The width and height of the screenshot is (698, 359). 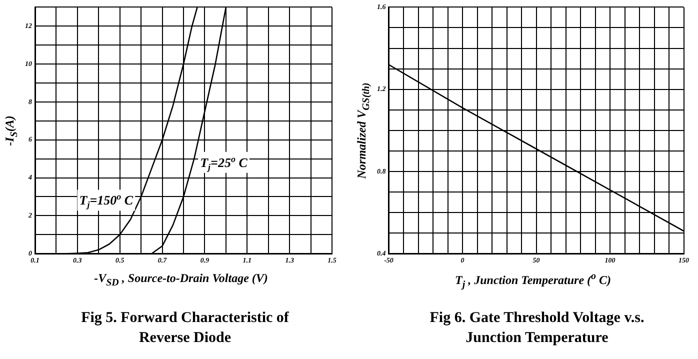 I want to click on x-axis-title: T$_{j}$ , Junction Temperature ($^{o}$ C), so click(x=533, y=280).